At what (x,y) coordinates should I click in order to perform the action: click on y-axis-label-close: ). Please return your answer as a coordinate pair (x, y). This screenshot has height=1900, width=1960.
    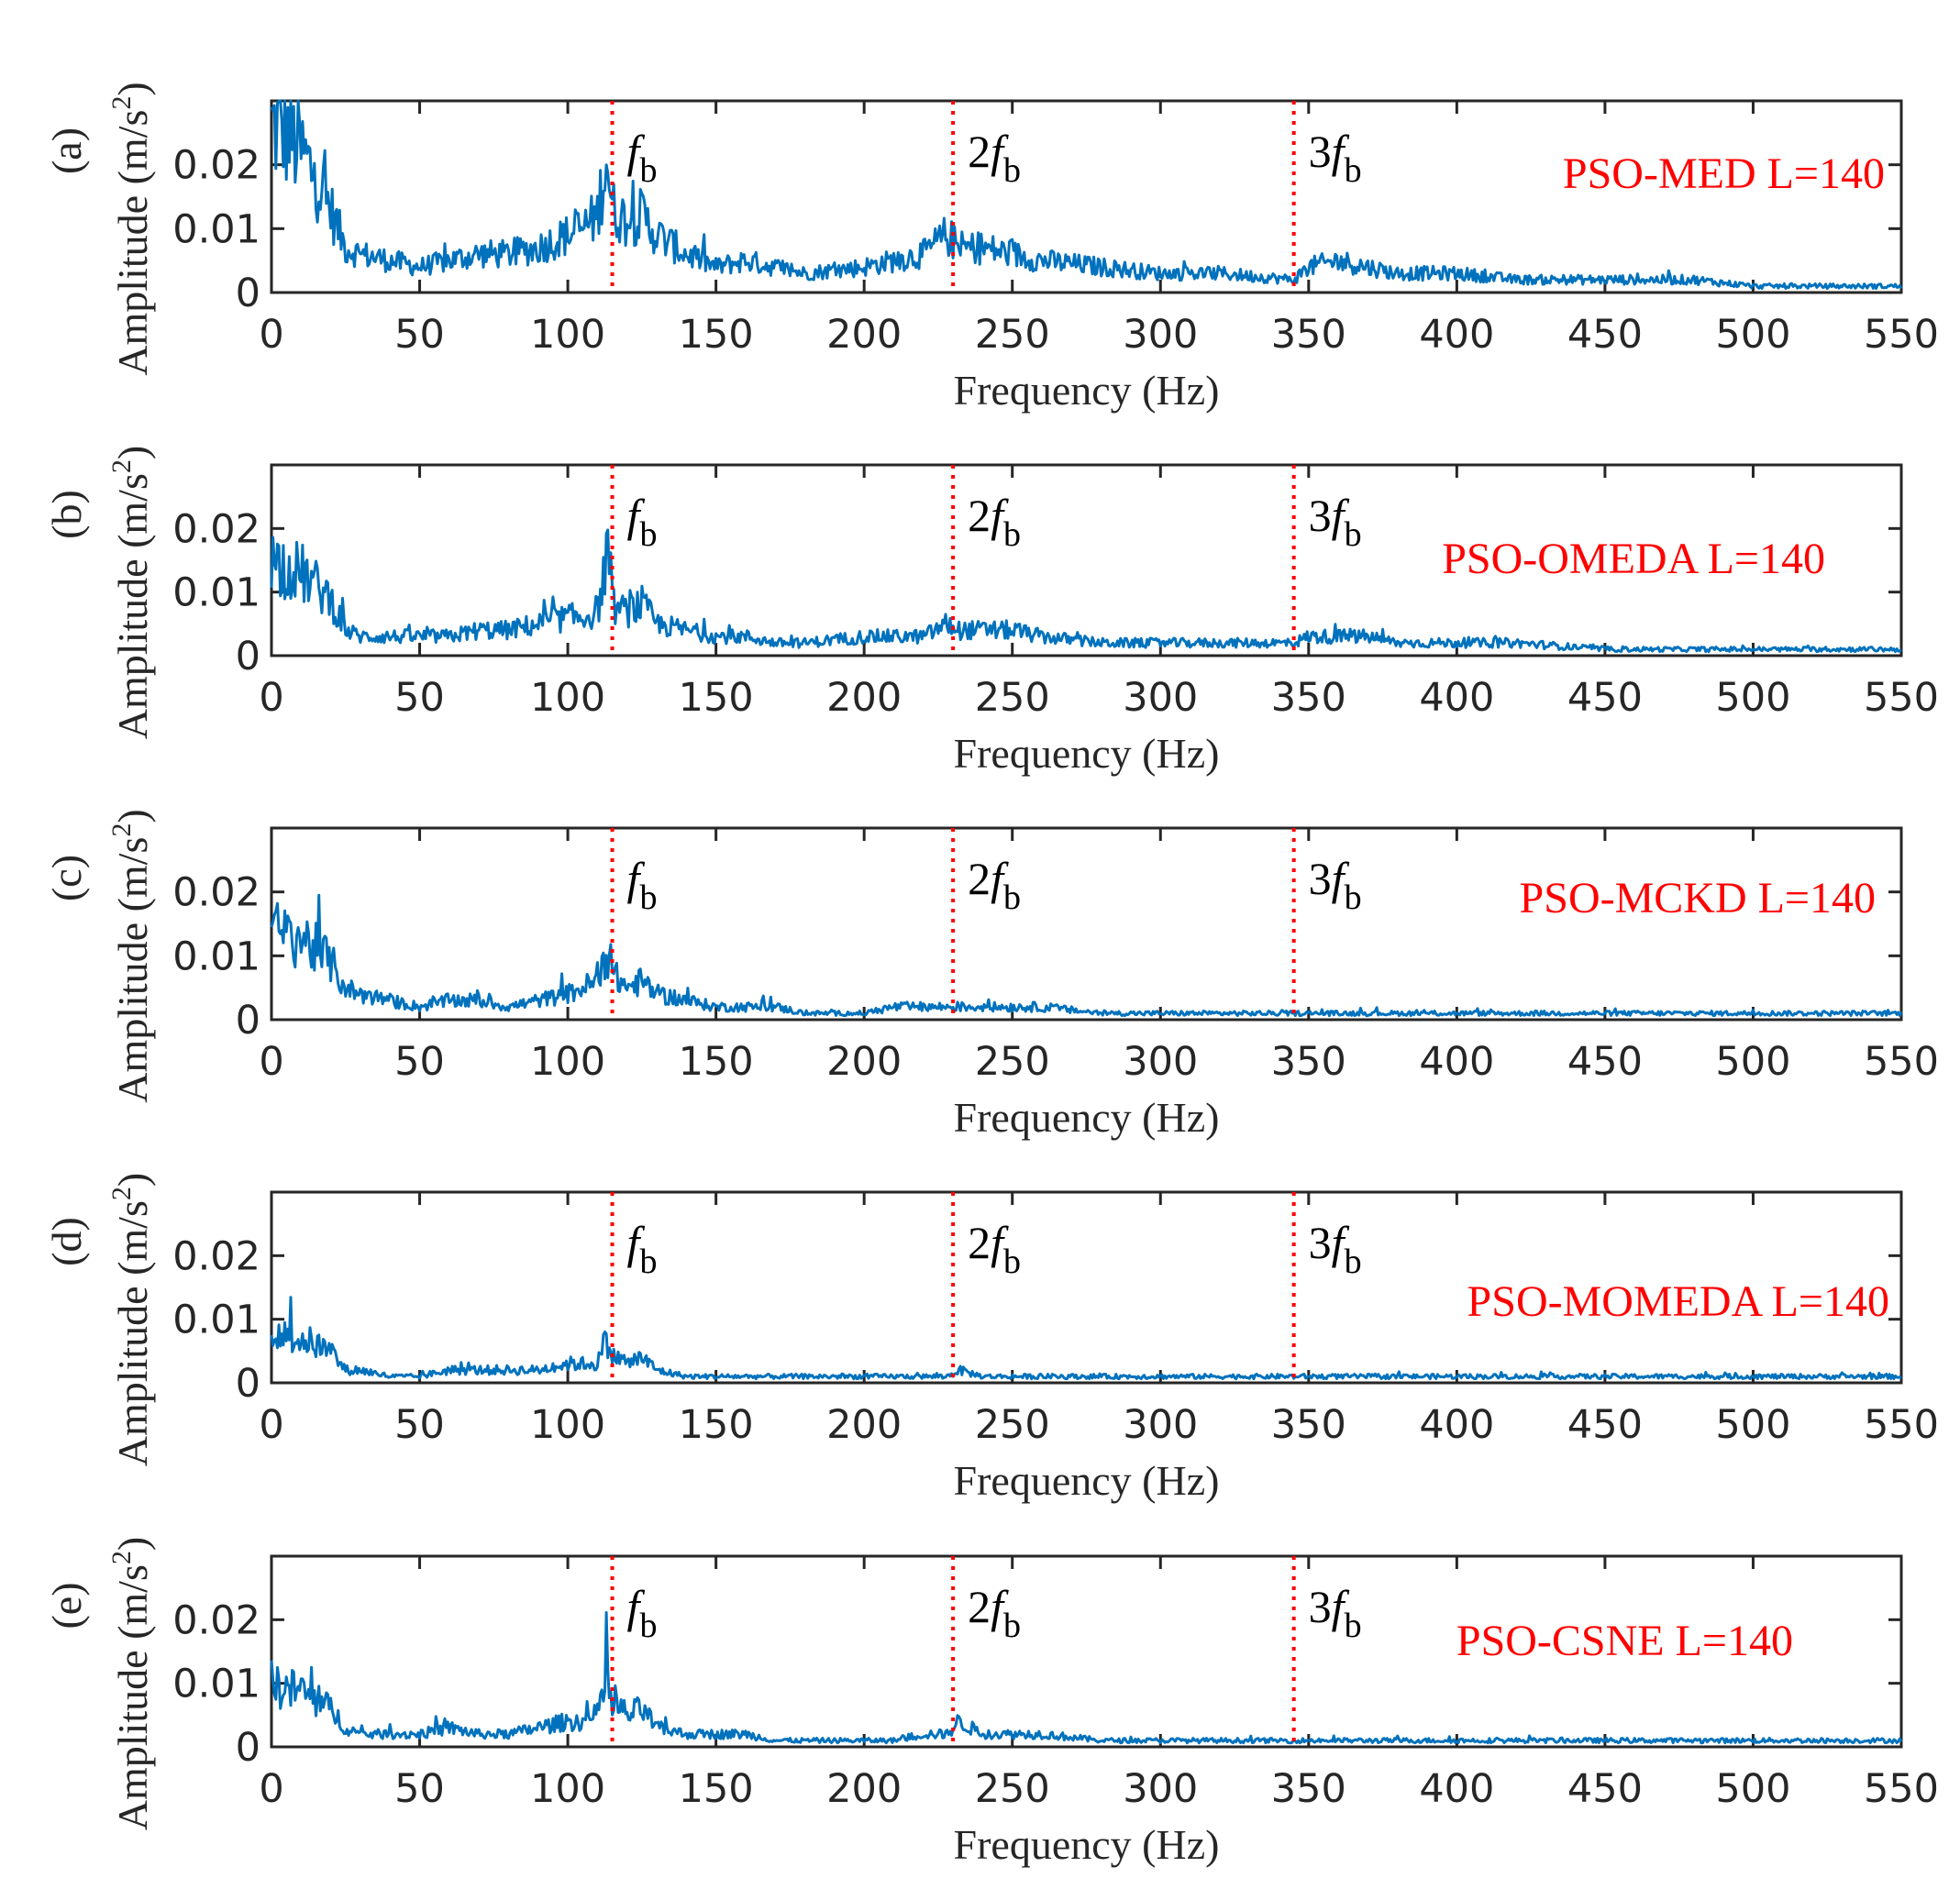
    Looking at the image, I should click on (132, 89).